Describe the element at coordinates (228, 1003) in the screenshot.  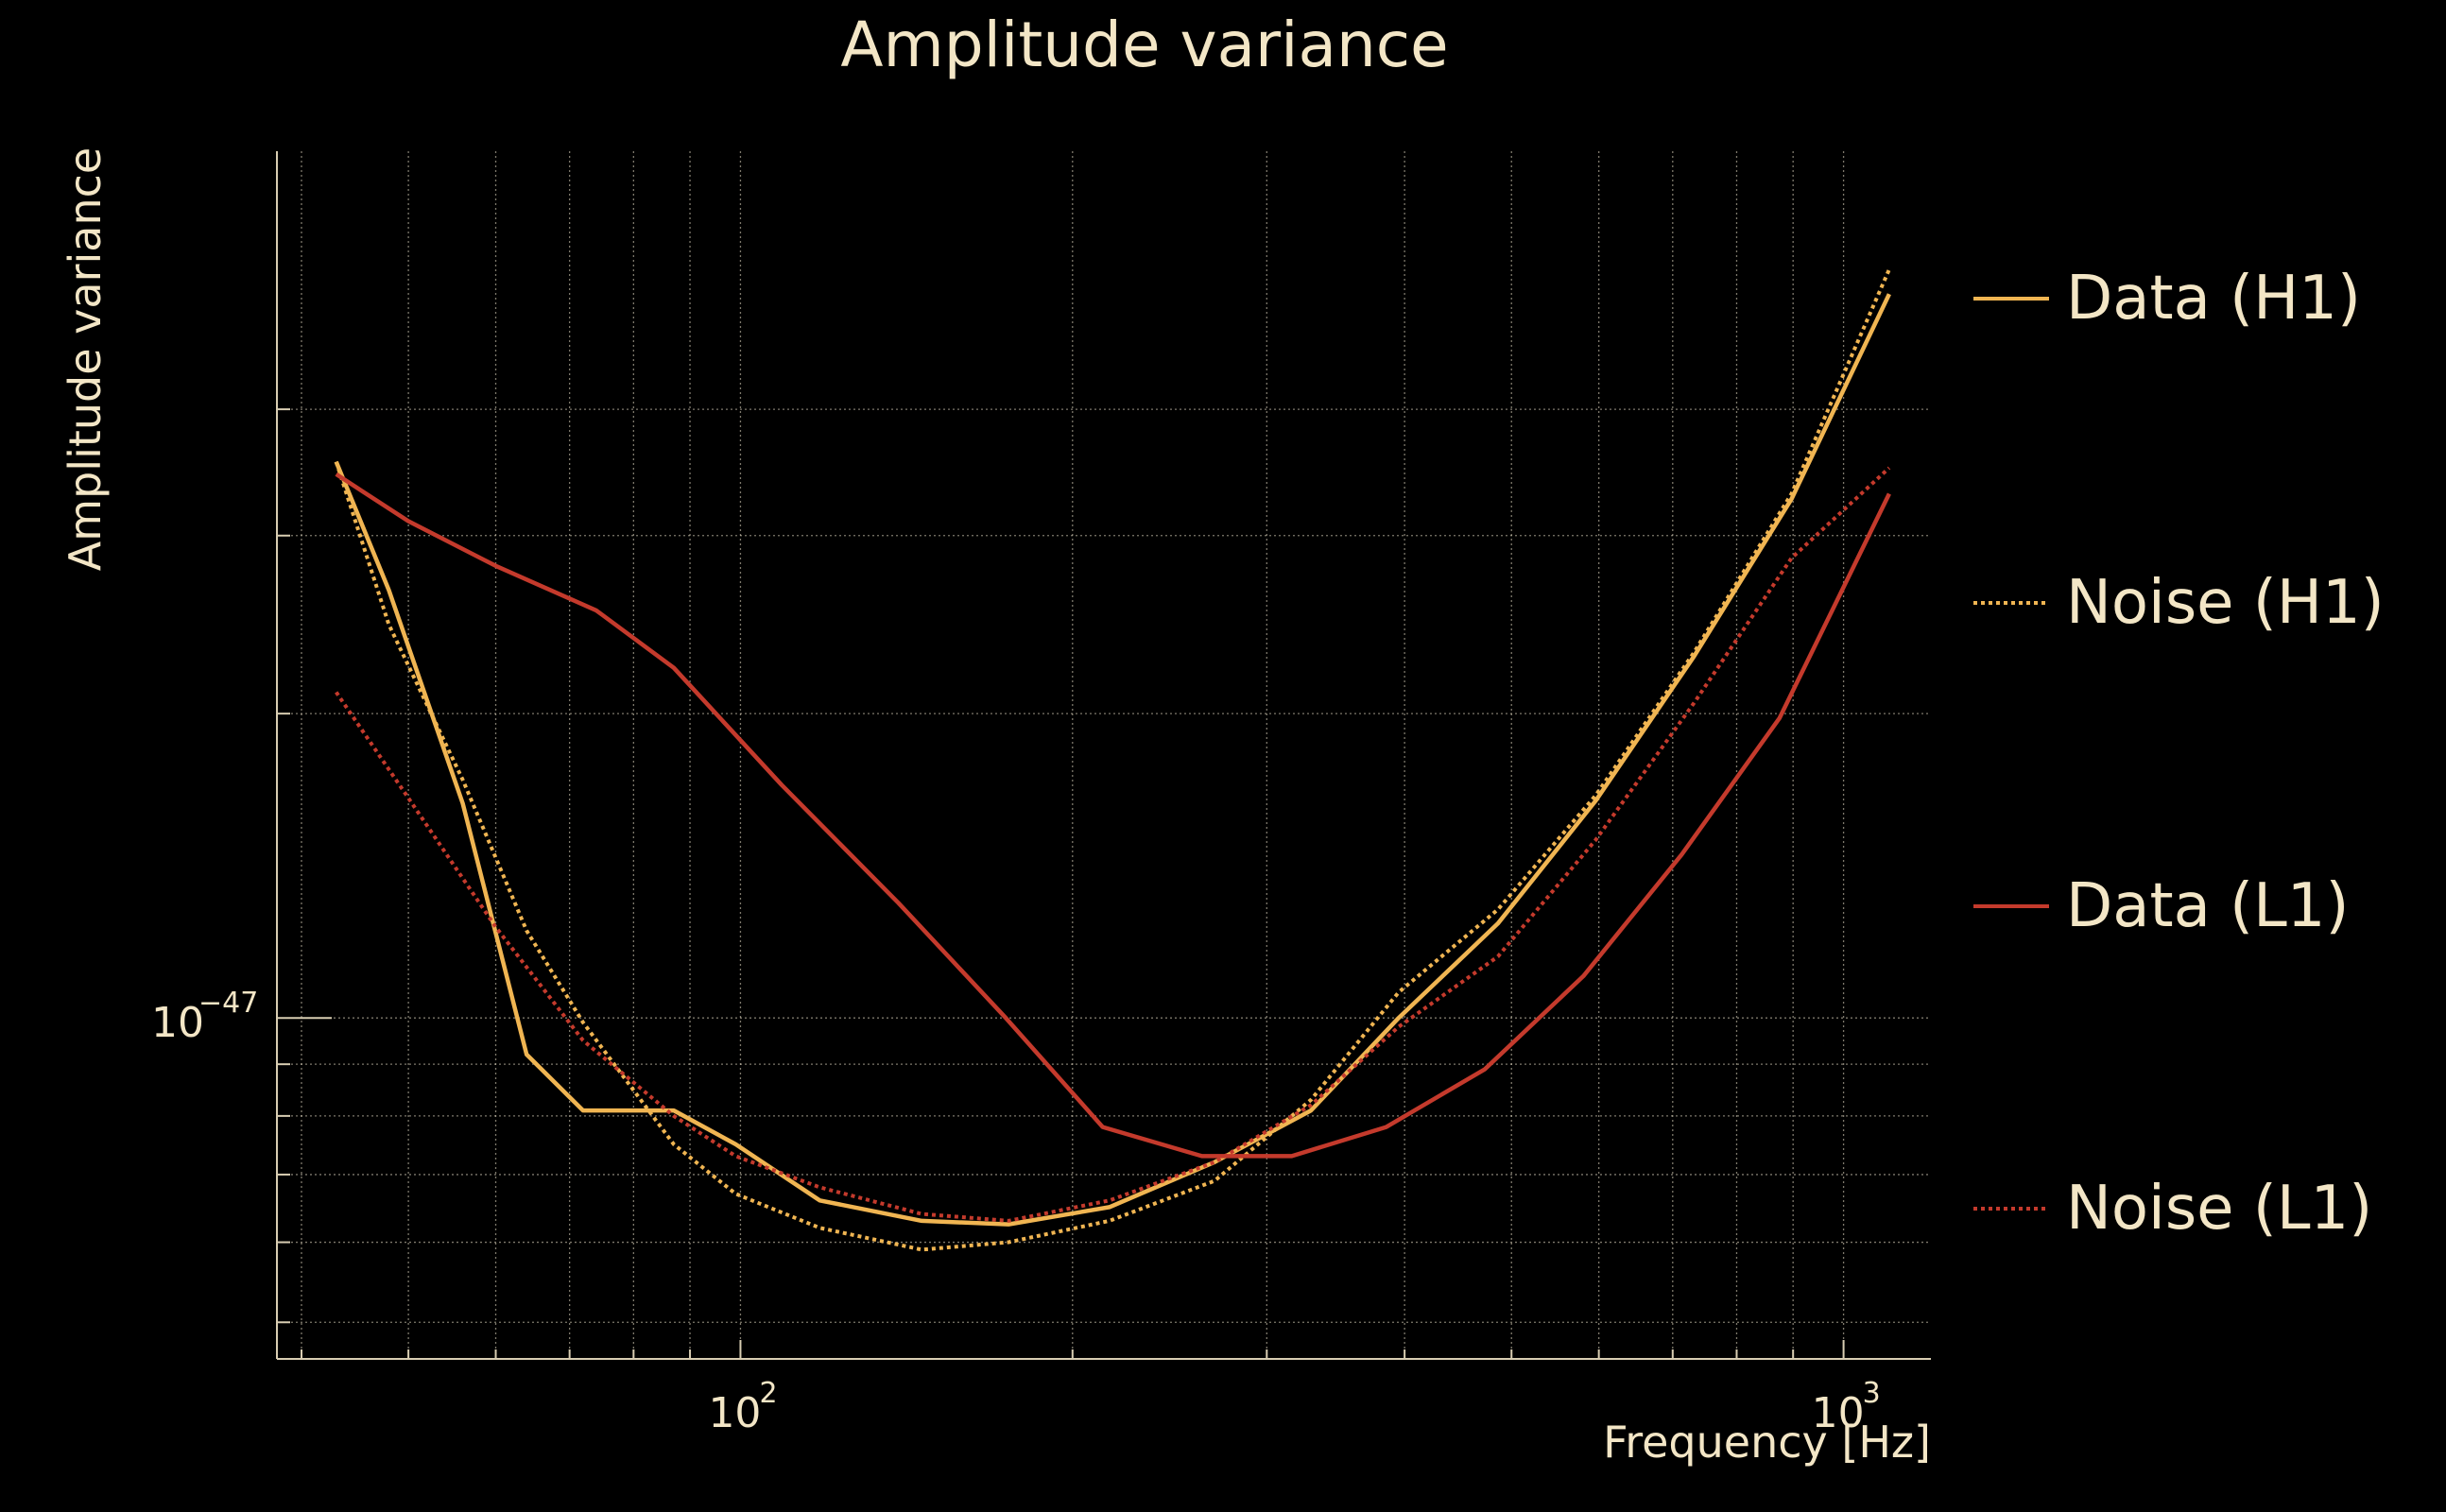
I see `y-tick-label-exponent: −47` at that location.